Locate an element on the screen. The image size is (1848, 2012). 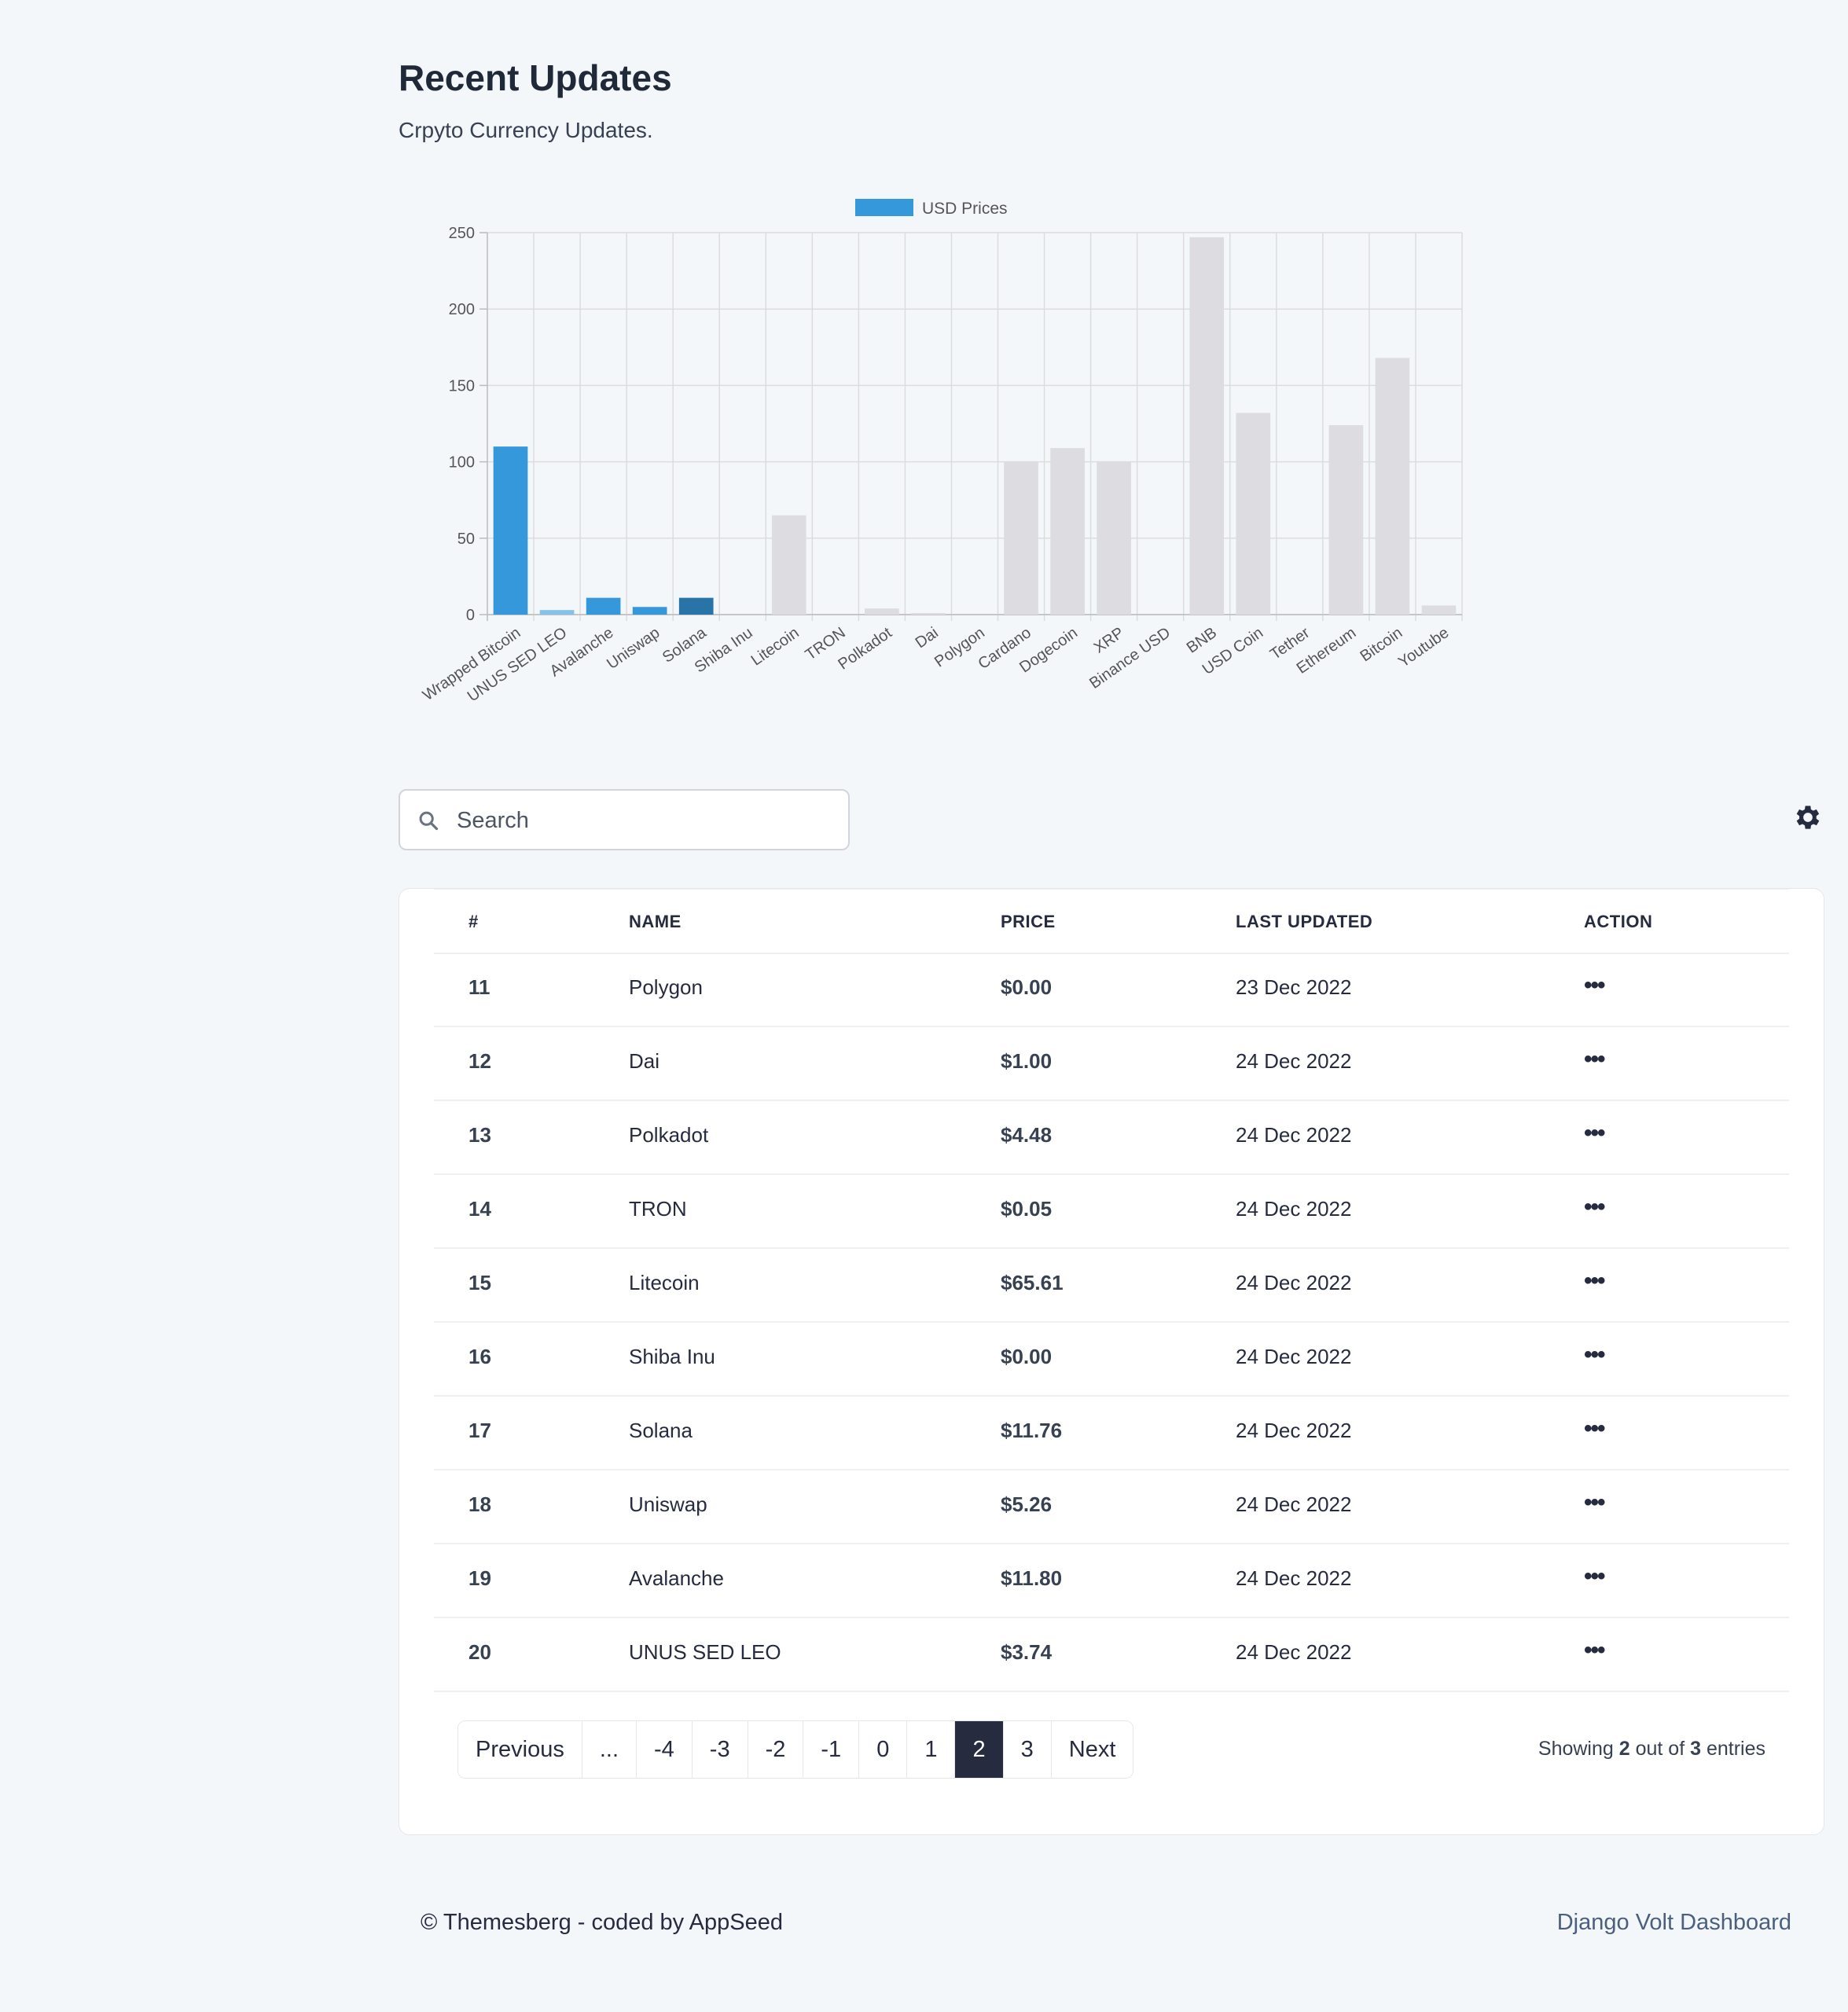
table-row: 20 UNUS SED LEO $3.74 24 Dec 2022 ••• is located at coordinates (1111, 1654).